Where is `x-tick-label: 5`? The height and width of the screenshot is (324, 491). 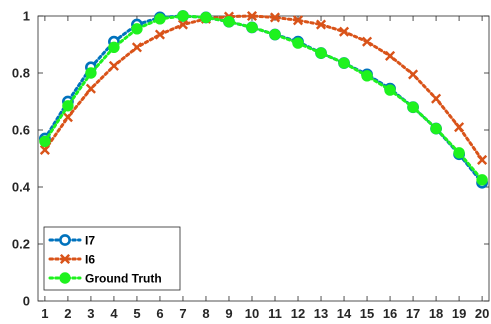
x-tick-label: 5 is located at coordinates (136, 313).